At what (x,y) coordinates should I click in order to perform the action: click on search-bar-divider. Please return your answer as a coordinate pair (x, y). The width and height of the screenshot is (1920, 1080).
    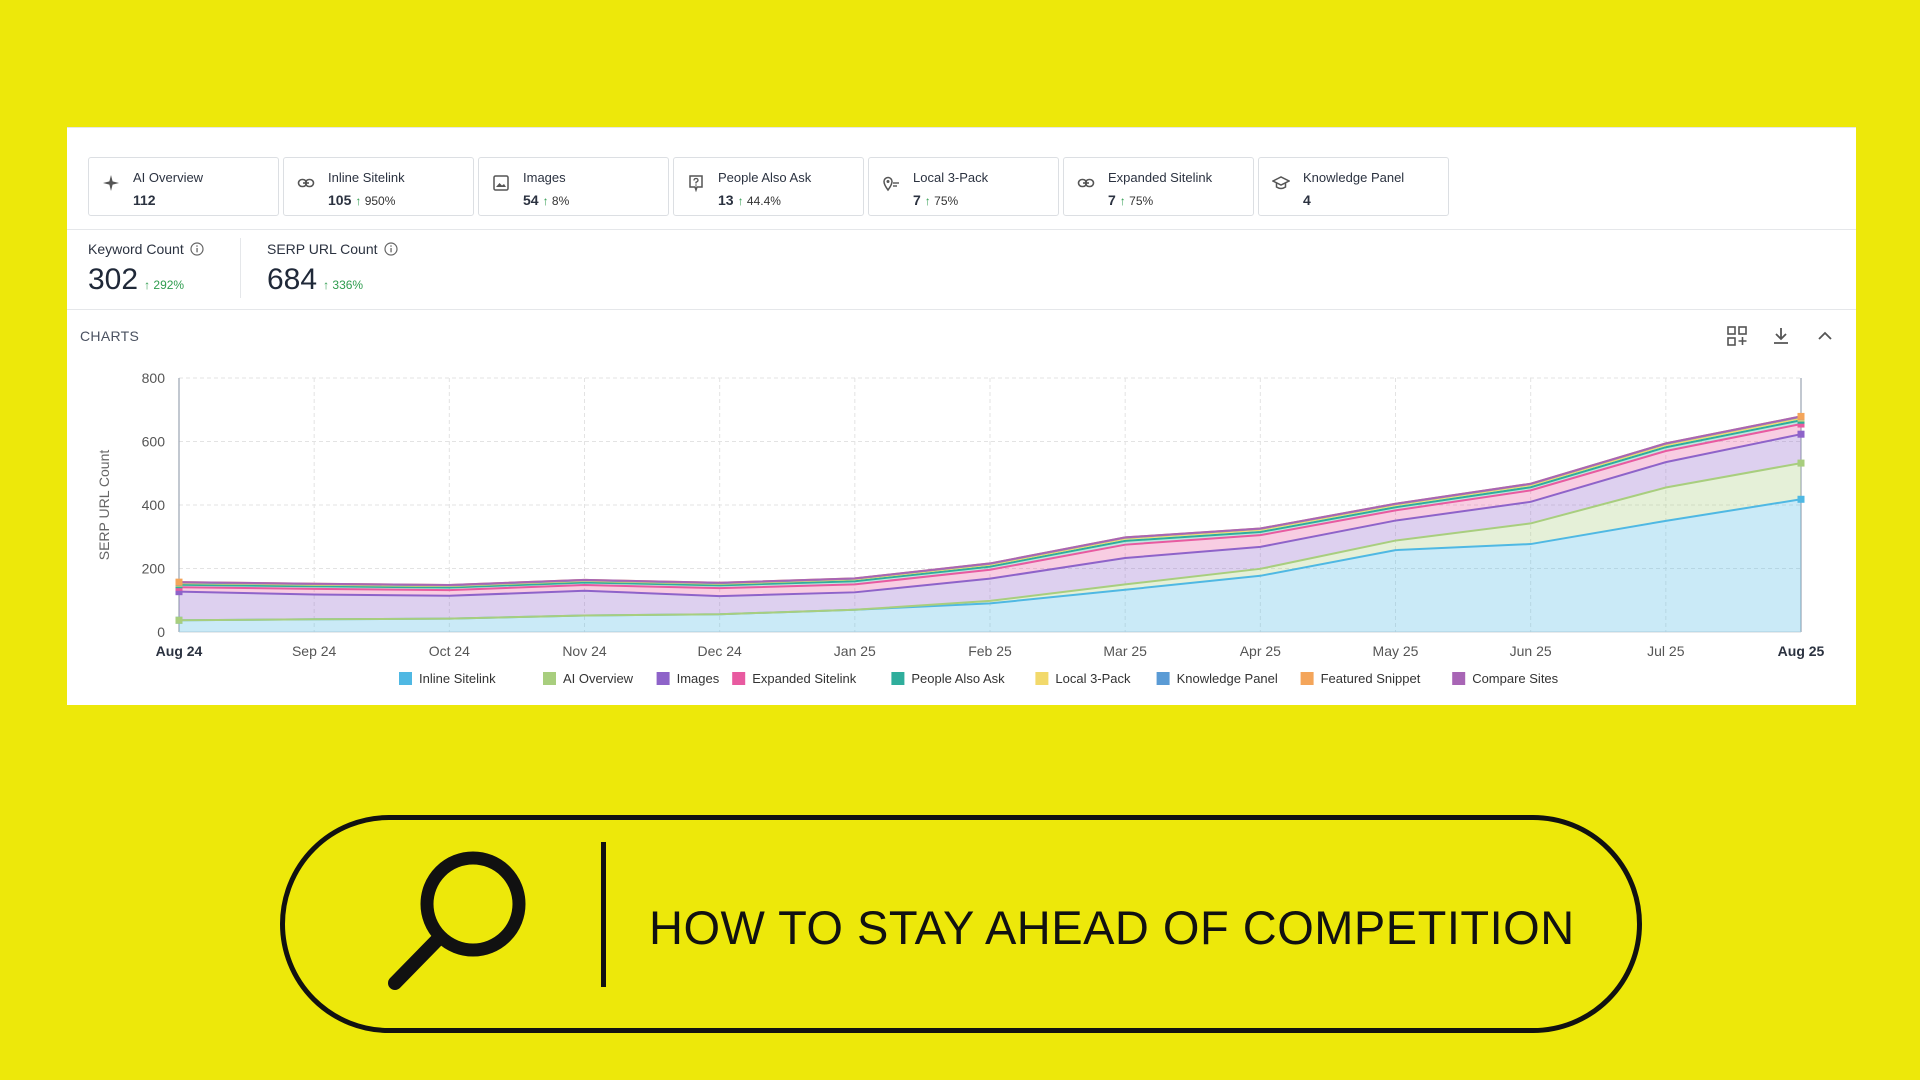
    Looking at the image, I should click on (603, 914).